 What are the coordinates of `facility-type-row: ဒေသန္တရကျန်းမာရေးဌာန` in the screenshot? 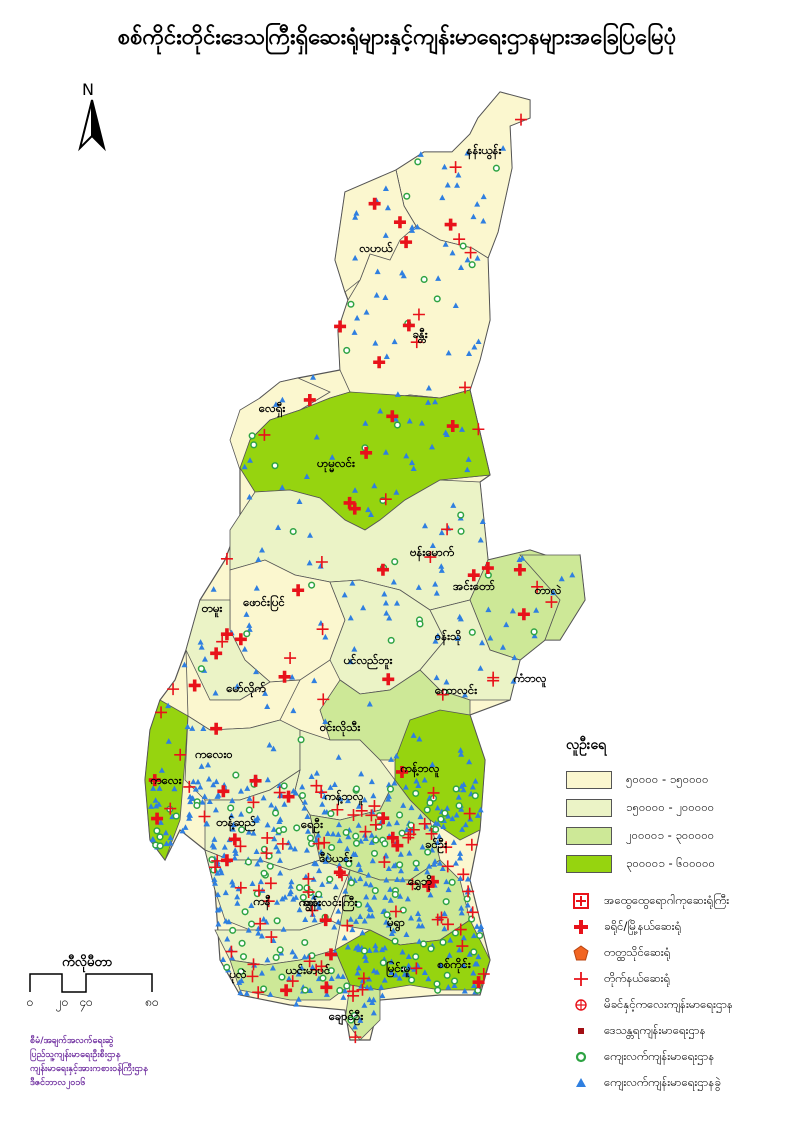 It's located at (679, 1031).